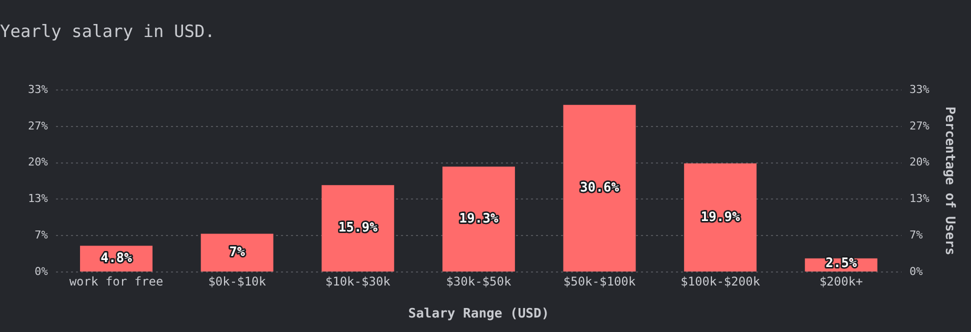 Image resolution: width=971 pixels, height=332 pixels. I want to click on x-tick-label: $200k+, so click(841, 281).